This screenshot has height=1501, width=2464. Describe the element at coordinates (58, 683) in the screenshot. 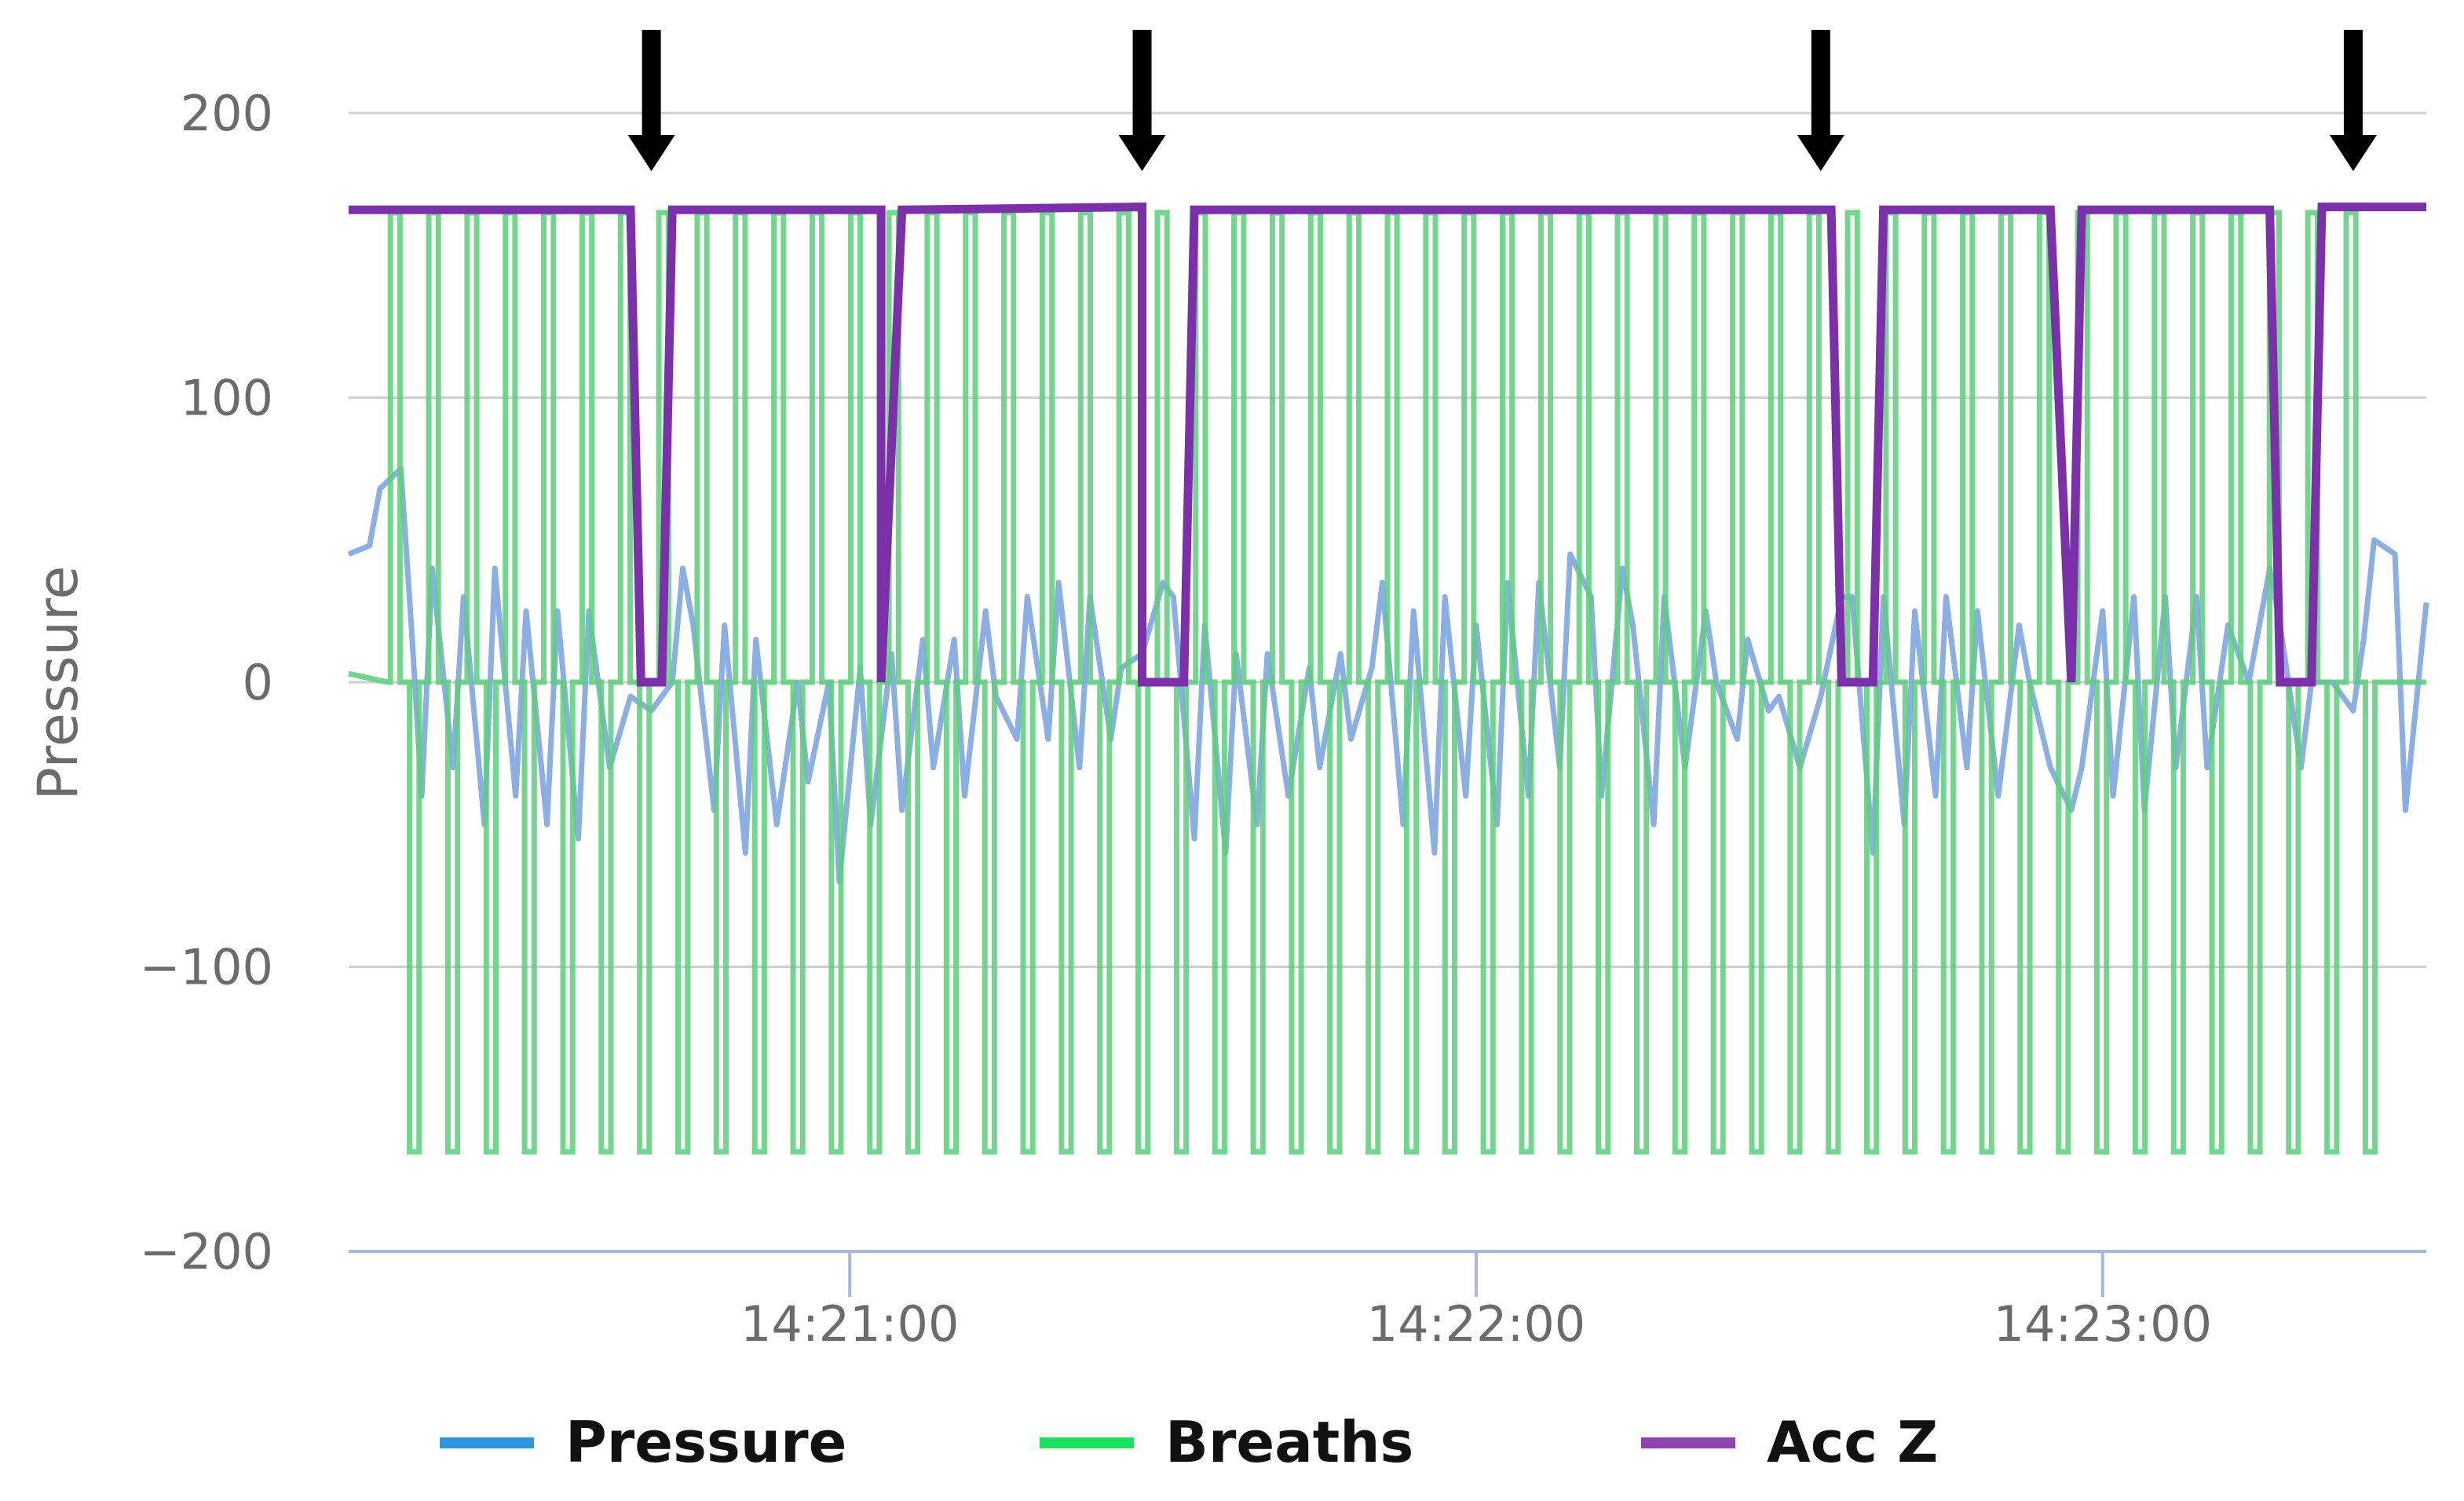

I see `y-axis-title: Pressure` at that location.